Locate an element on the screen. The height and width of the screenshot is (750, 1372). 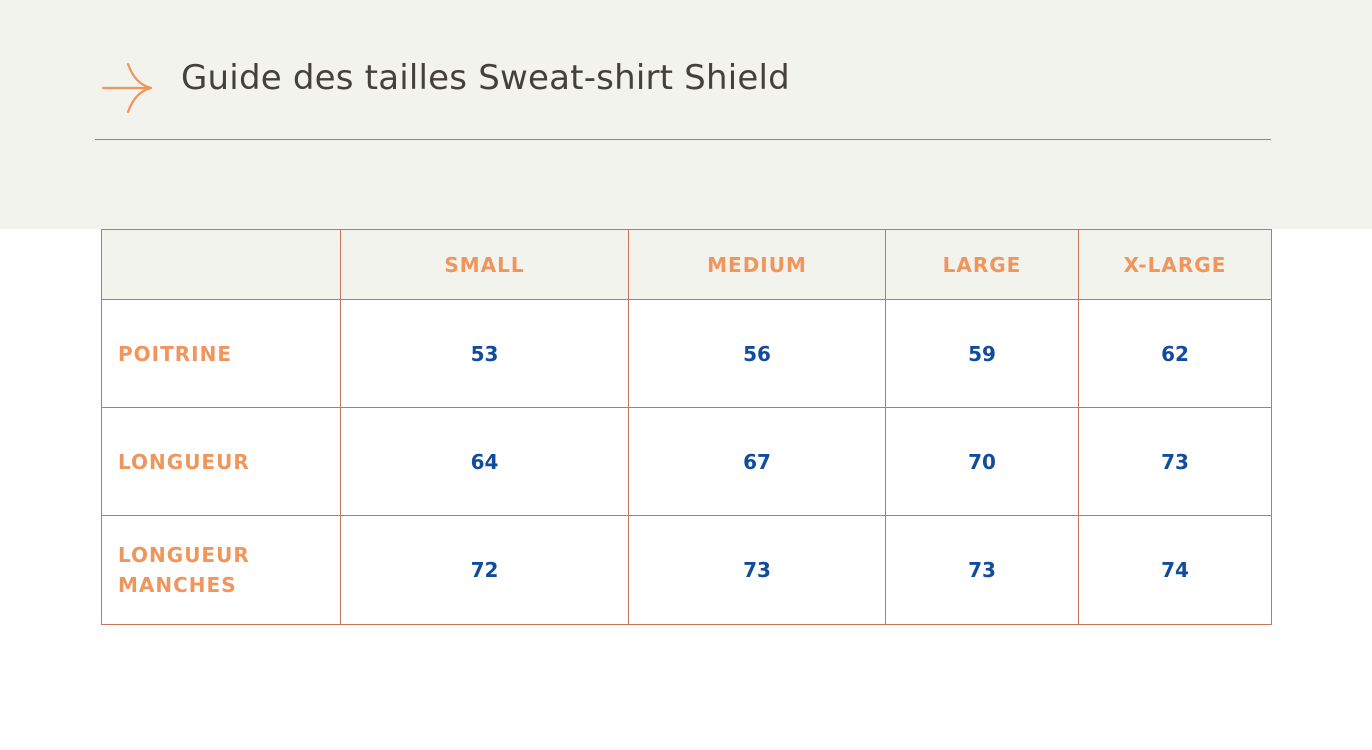
table-cell: 53 is located at coordinates (484, 353).